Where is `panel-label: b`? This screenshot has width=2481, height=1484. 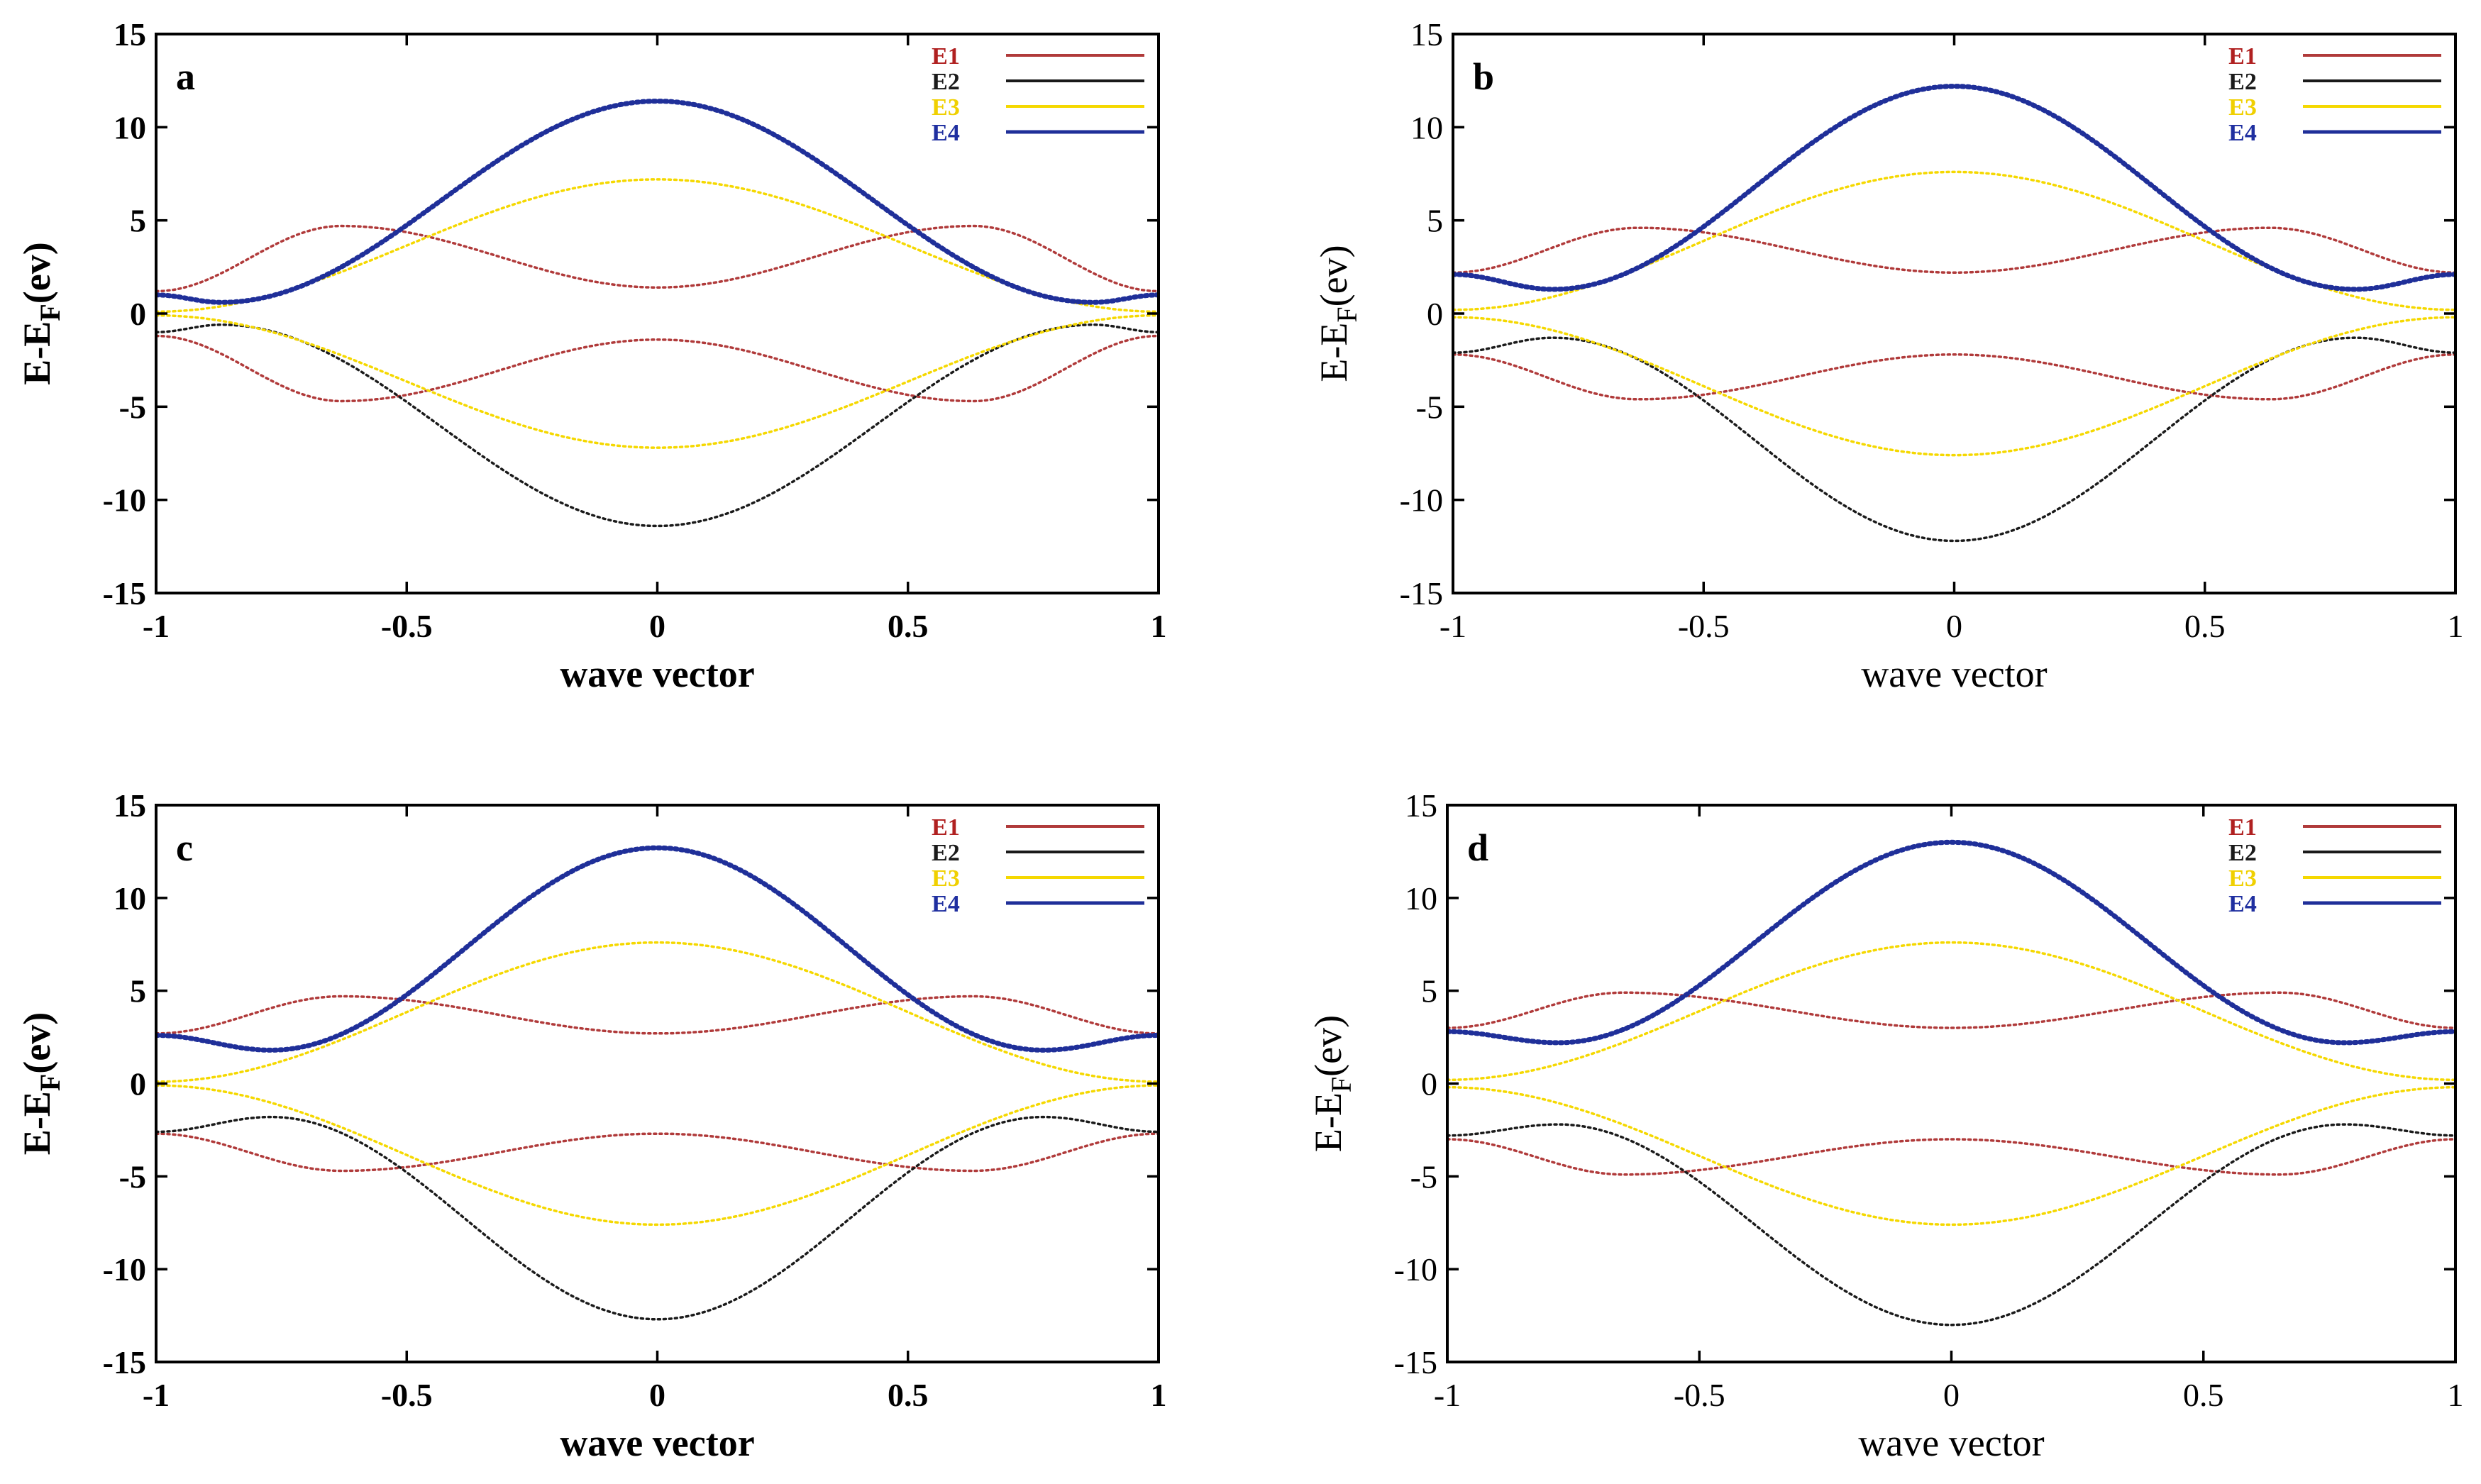
panel-label: b is located at coordinates (1483, 76).